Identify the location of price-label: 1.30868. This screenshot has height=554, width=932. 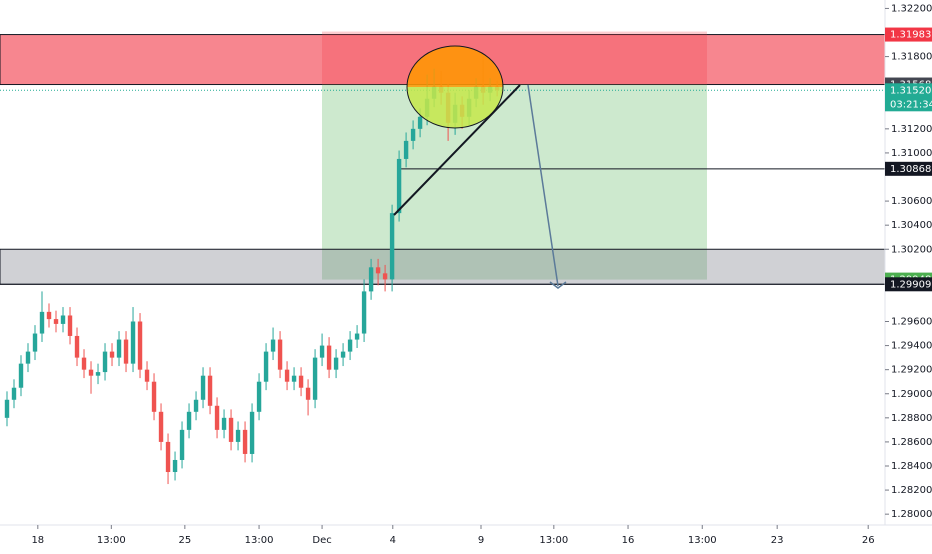
(910, 169).